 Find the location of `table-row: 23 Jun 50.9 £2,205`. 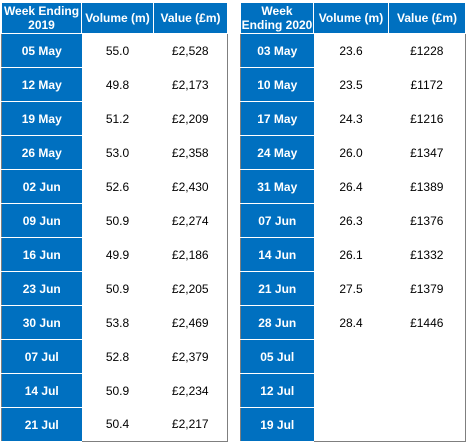

table-row: 23 Jun 50.9 £2,205 is located at coordinates (114, 288).